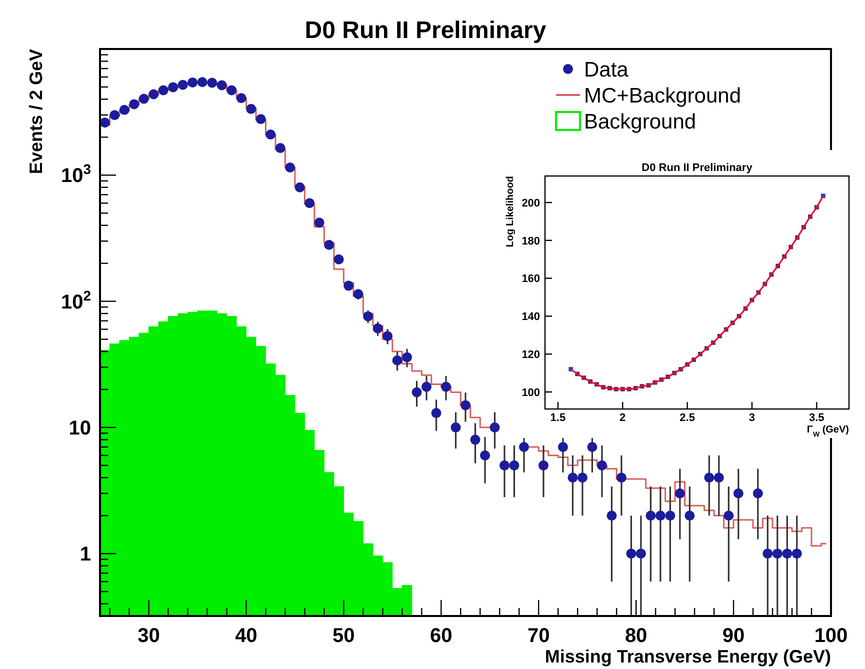 The image size is (865, 669). What do you see at coordinates (36, 111) in the screenshot?
I see `y-axis-title: Events / 2 GeV` at bounding box center [36, 111].